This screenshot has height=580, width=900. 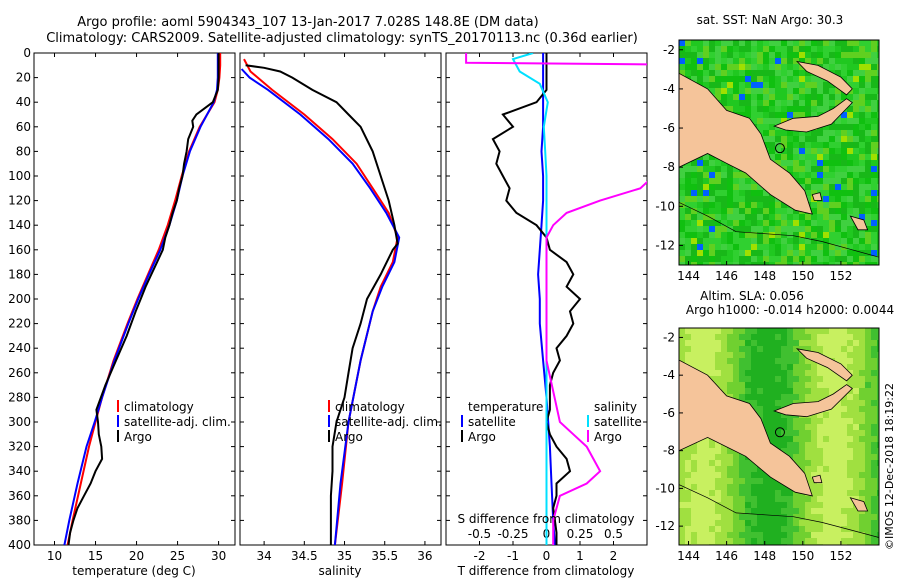 I want to click on legend-s-satellite: satellite, so click(x=618, y=422).